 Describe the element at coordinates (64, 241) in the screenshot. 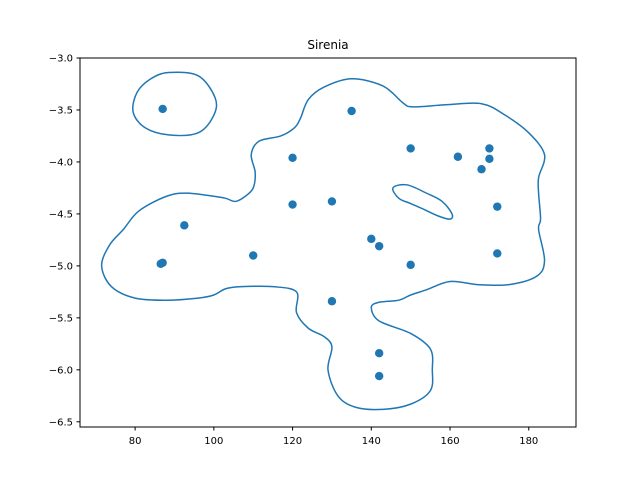

I see `y-axis: −3.0 −3.5 −4.0 −4.5 −5.0 −5.5 −6.0 −6.5` at that location.